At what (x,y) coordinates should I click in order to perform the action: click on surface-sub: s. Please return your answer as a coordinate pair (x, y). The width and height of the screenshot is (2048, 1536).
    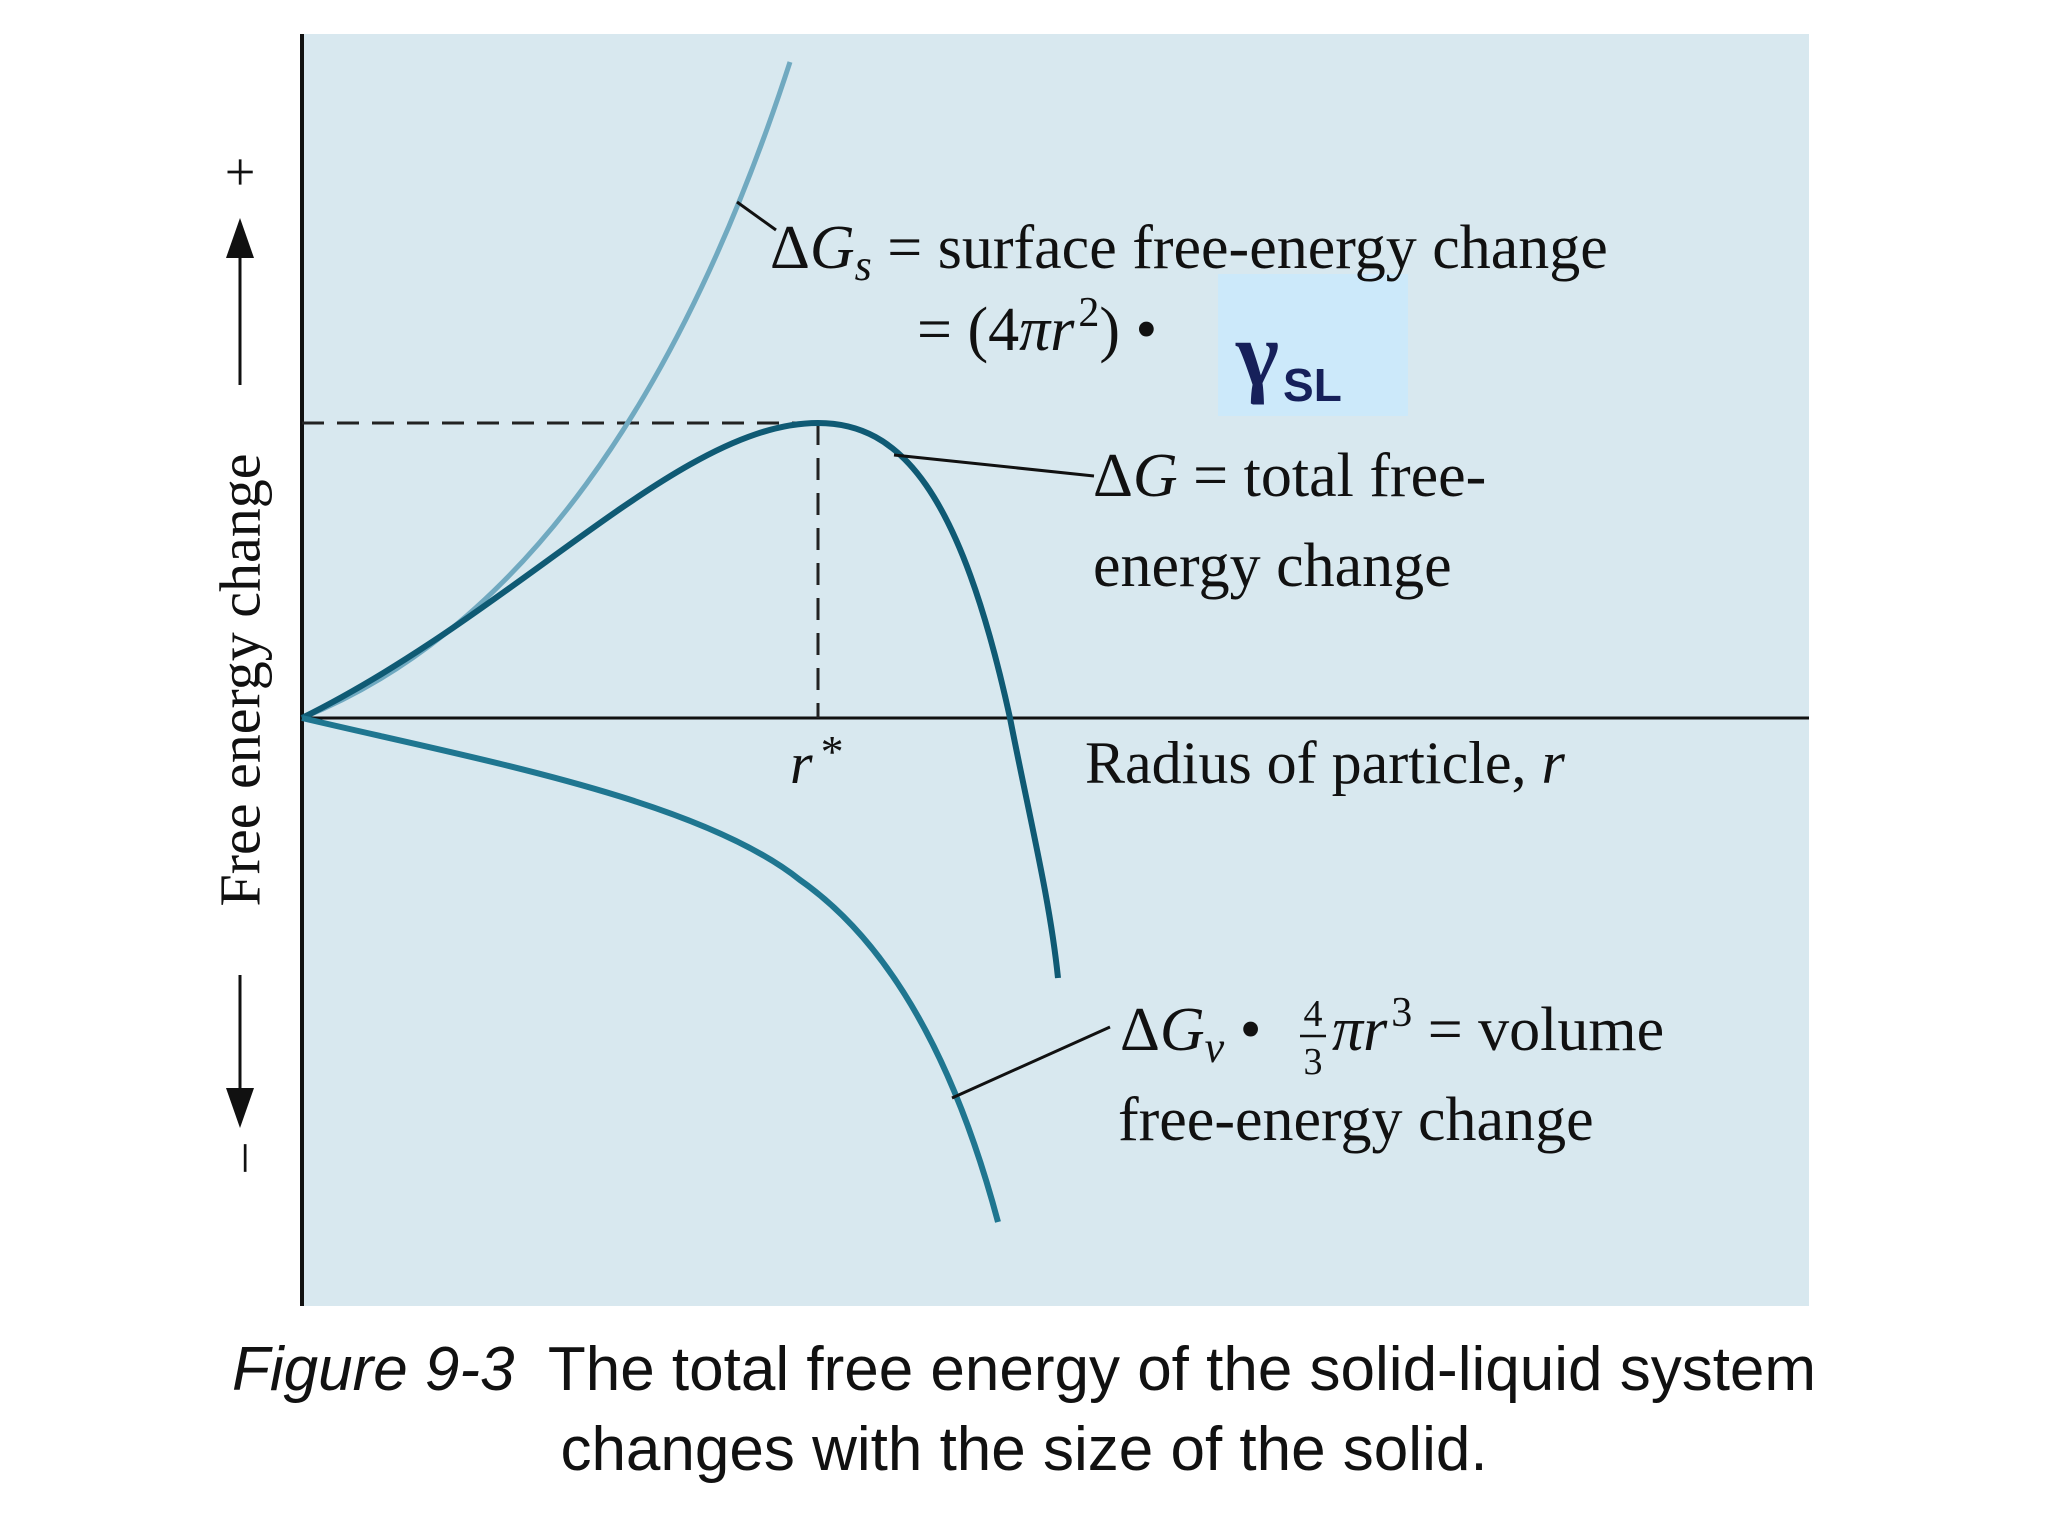
    Looking at the image, I should click on (863, 265).